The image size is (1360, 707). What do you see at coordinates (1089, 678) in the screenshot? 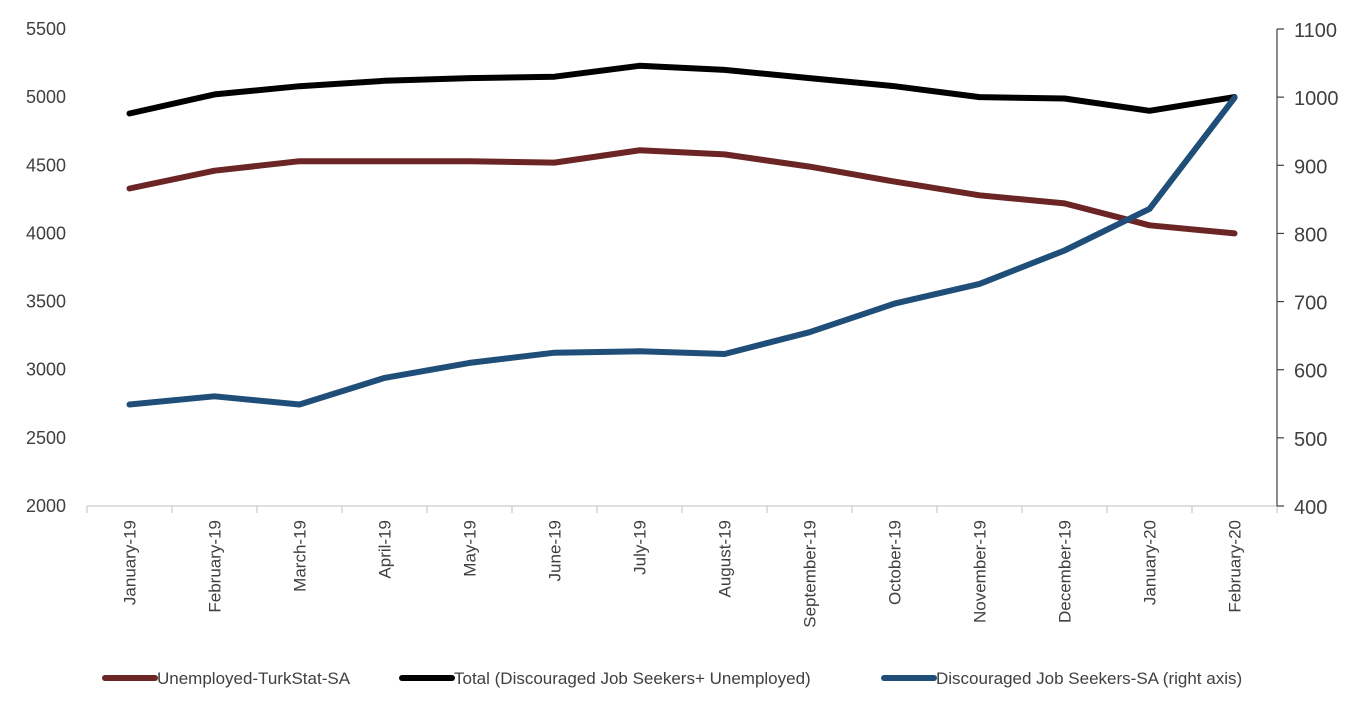
I see `legend-label: Discouraged Job Seekers-SA (right axis)` at bounding box center [1089, 678].